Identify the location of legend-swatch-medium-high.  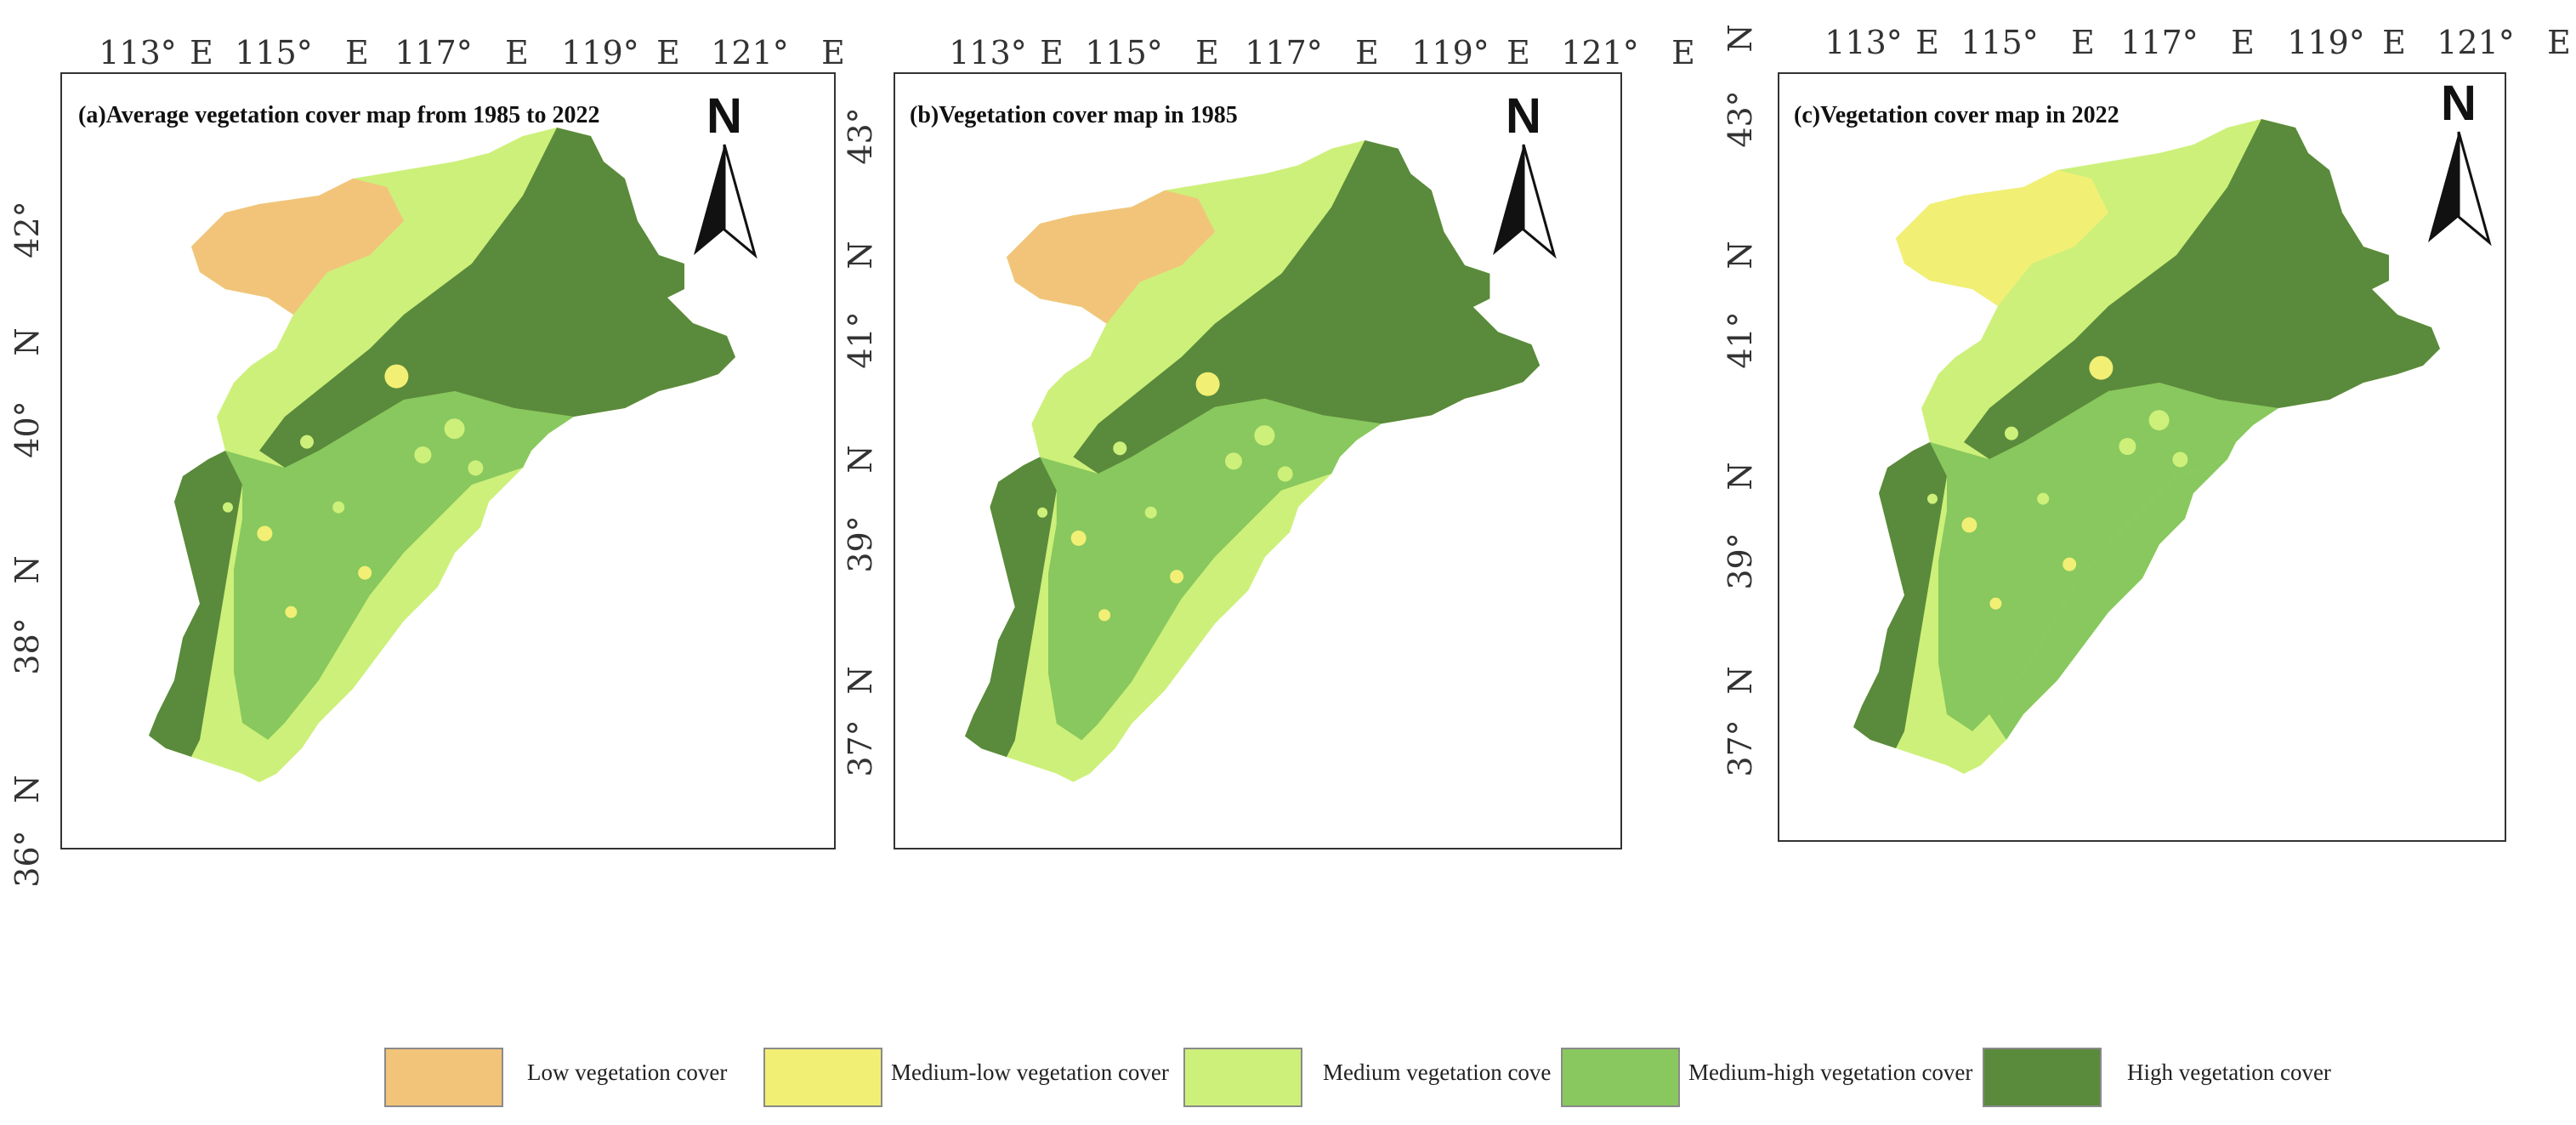
(1621, 1077).